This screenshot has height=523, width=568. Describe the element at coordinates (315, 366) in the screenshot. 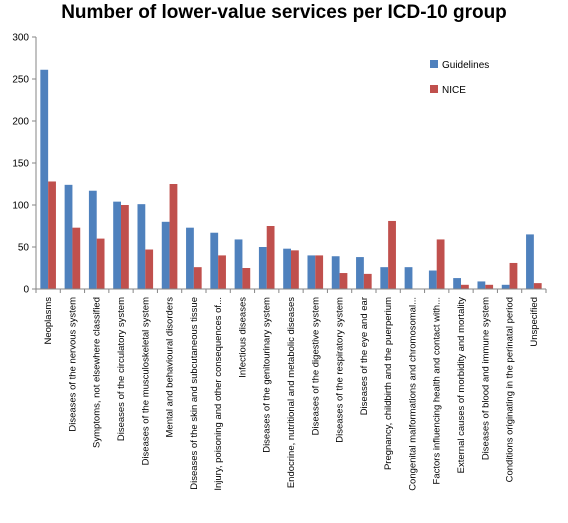

I see `x-category-label: Diseases of the digestive system` at that location.